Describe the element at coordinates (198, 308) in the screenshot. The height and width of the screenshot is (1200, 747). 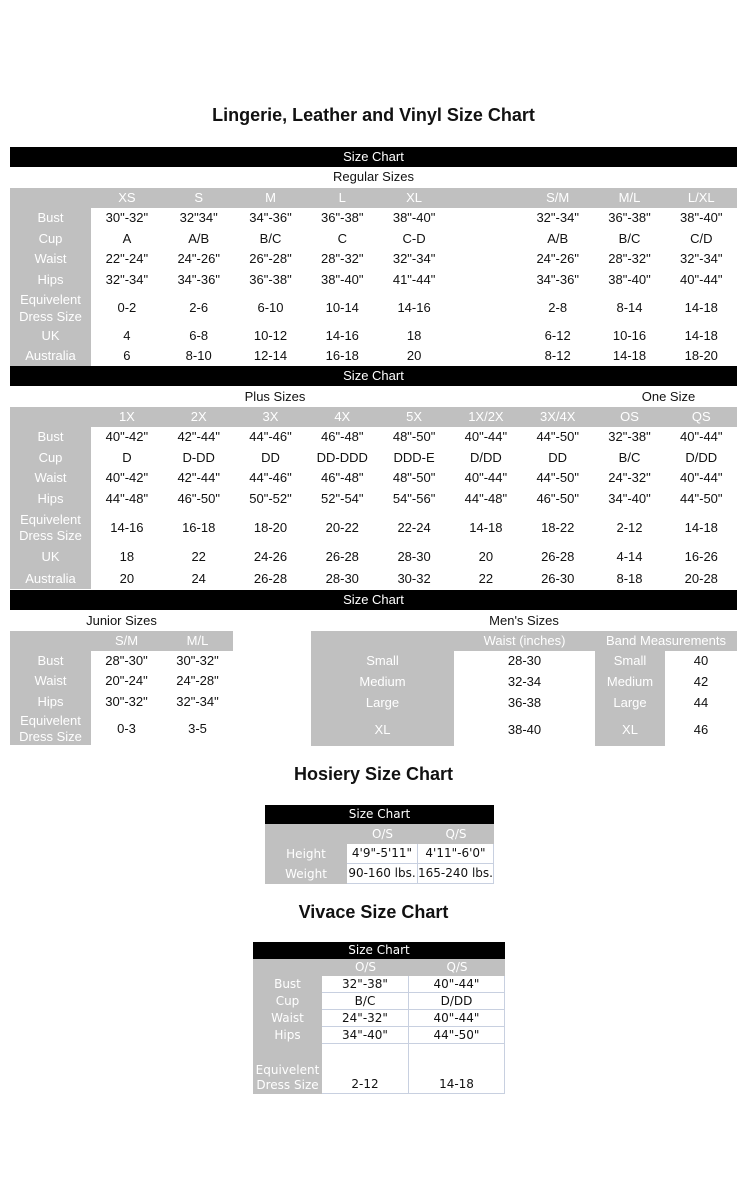
I see `table-cell: 2-6` at that location.